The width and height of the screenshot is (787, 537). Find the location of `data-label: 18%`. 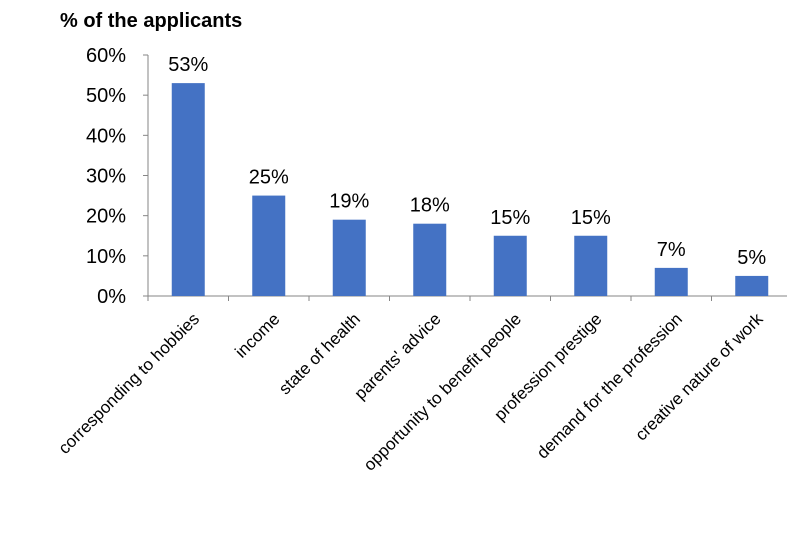

data-label: 18% is located at coordinates (430, 206).